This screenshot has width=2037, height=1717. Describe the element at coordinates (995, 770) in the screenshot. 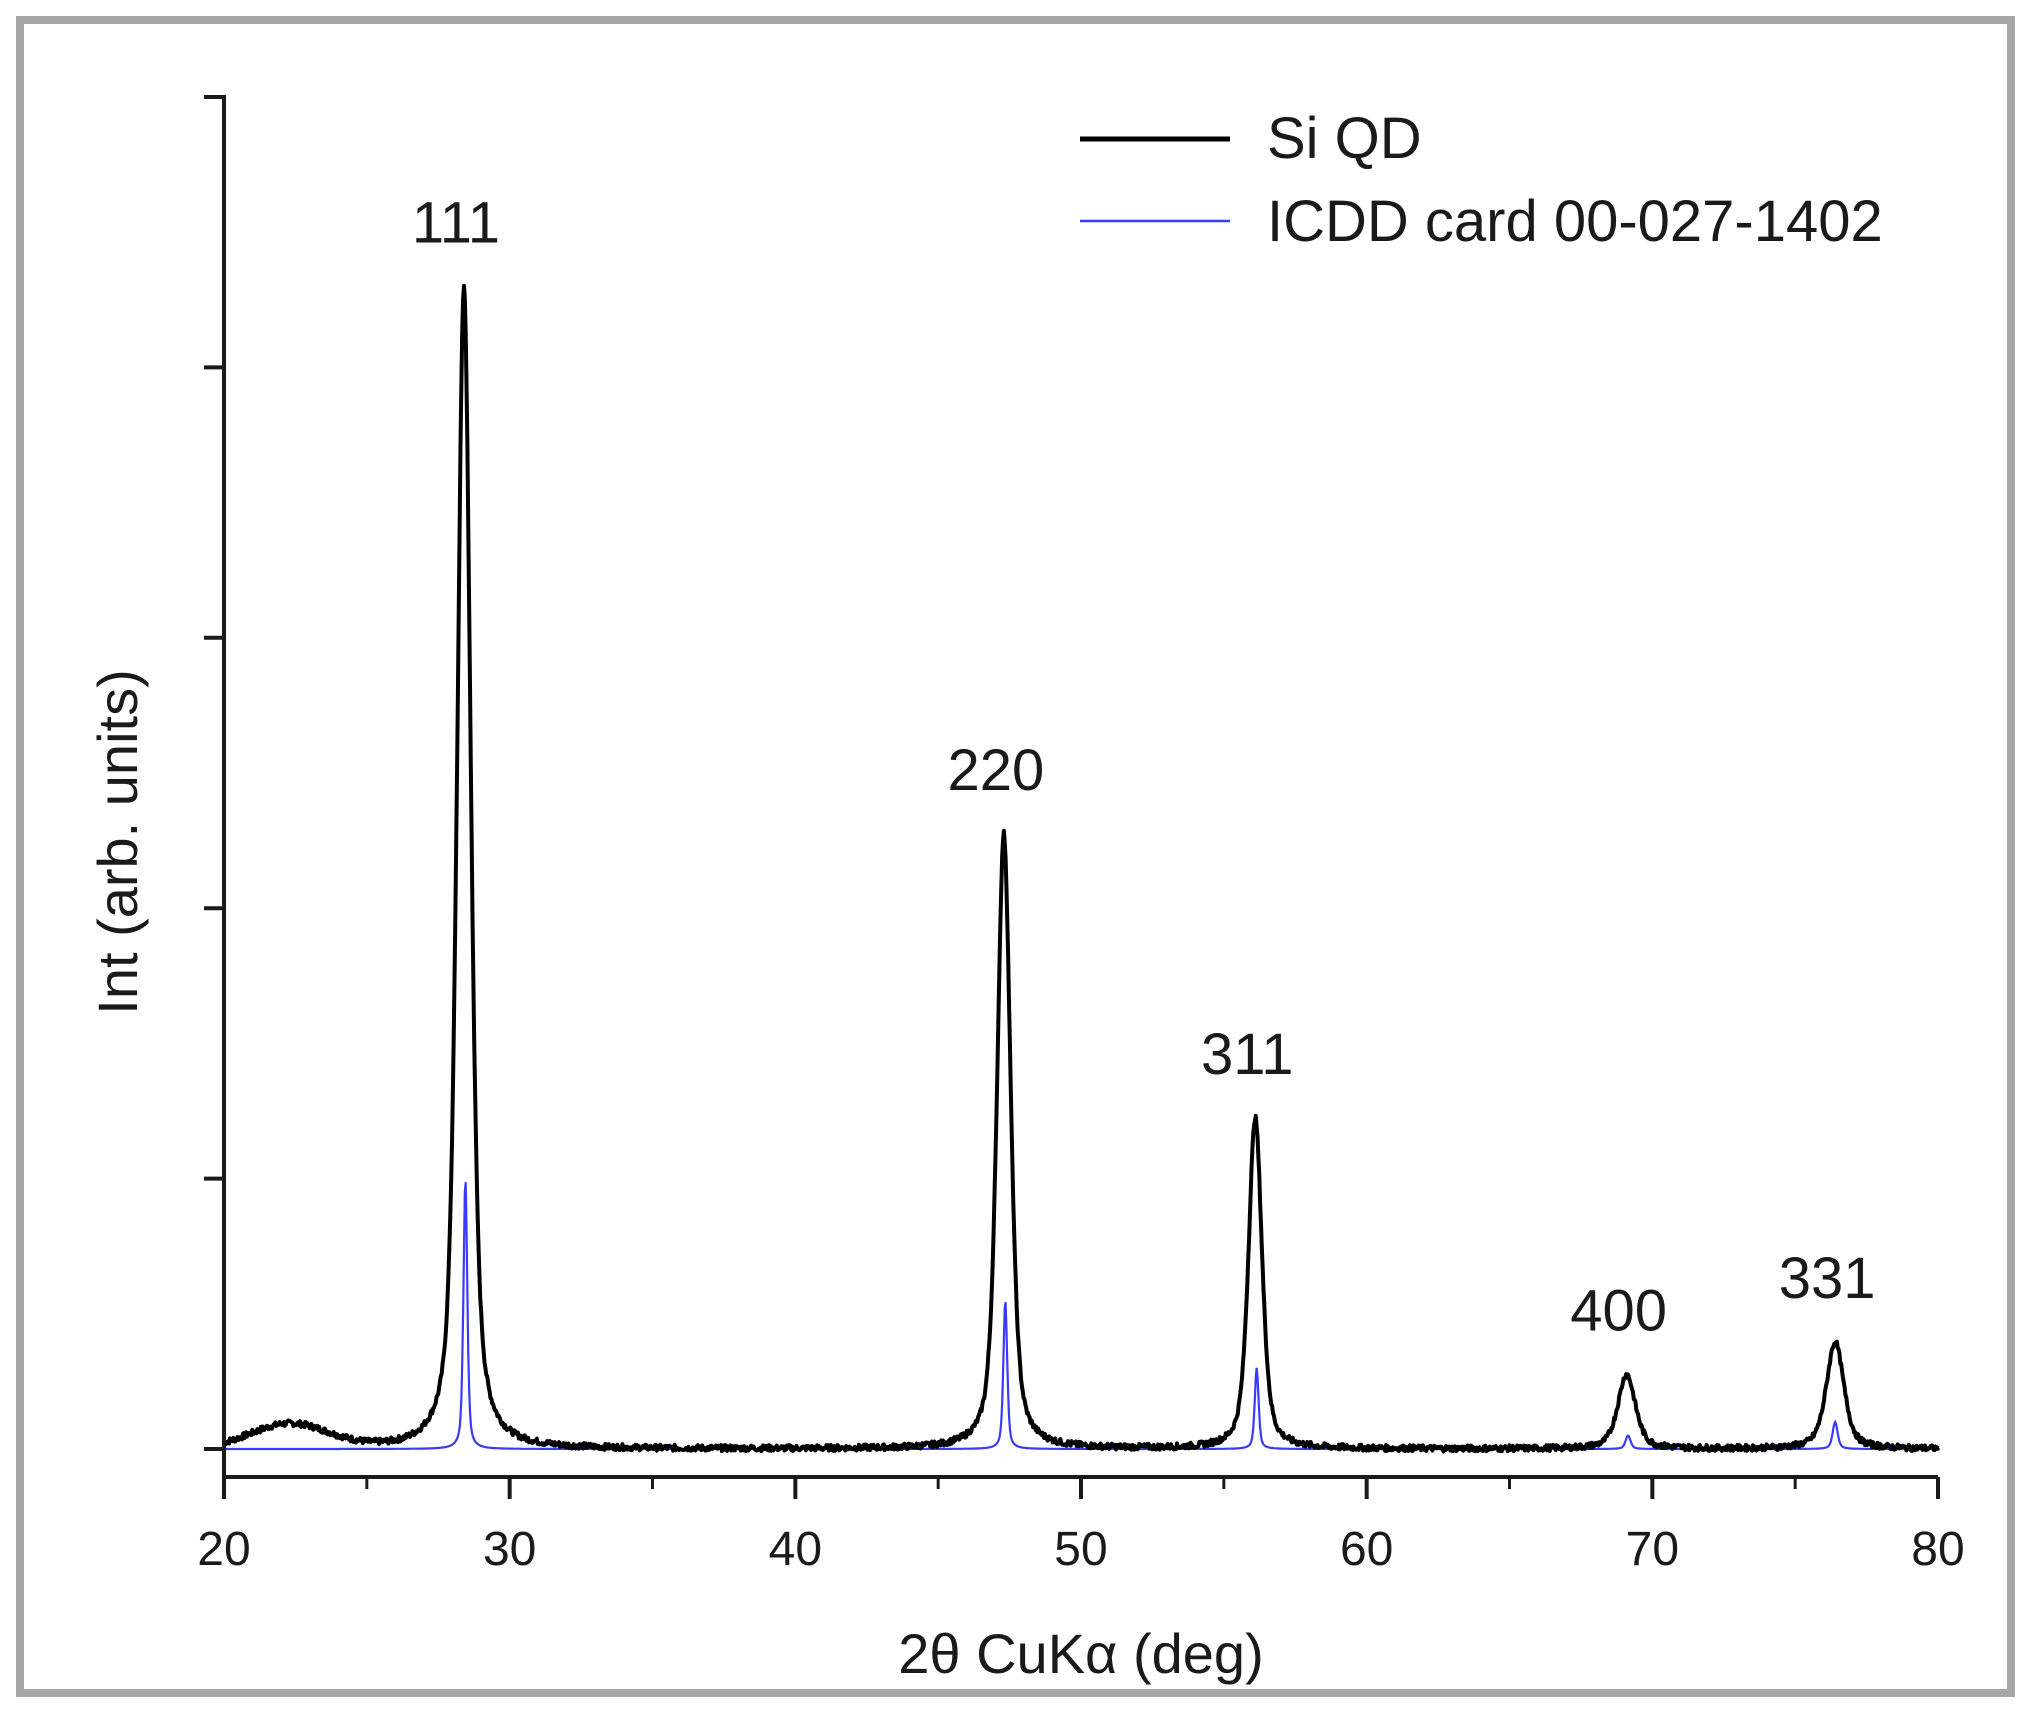

I see `peak-label-220: 220` at that location.